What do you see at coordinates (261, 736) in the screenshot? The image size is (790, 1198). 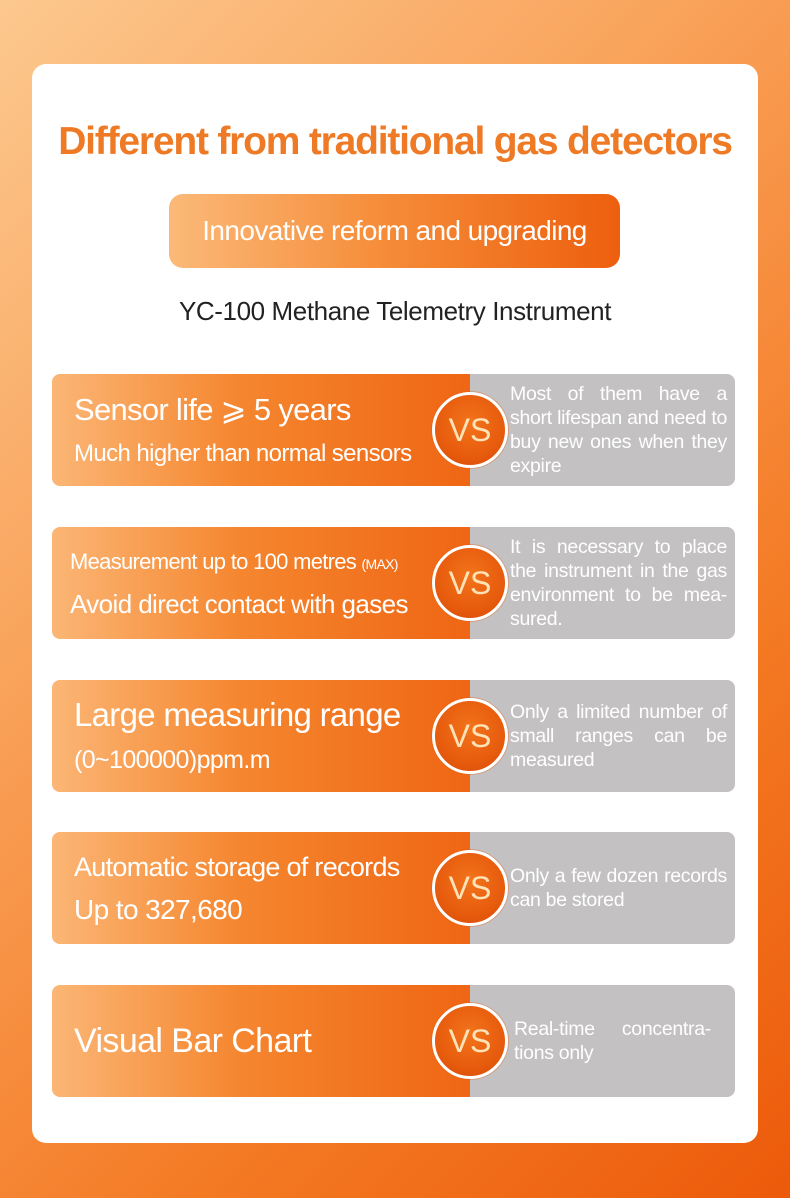 I see `feature-panel: Large measuring range (0~100000)ppm.m` at bounding box center [261, 736].